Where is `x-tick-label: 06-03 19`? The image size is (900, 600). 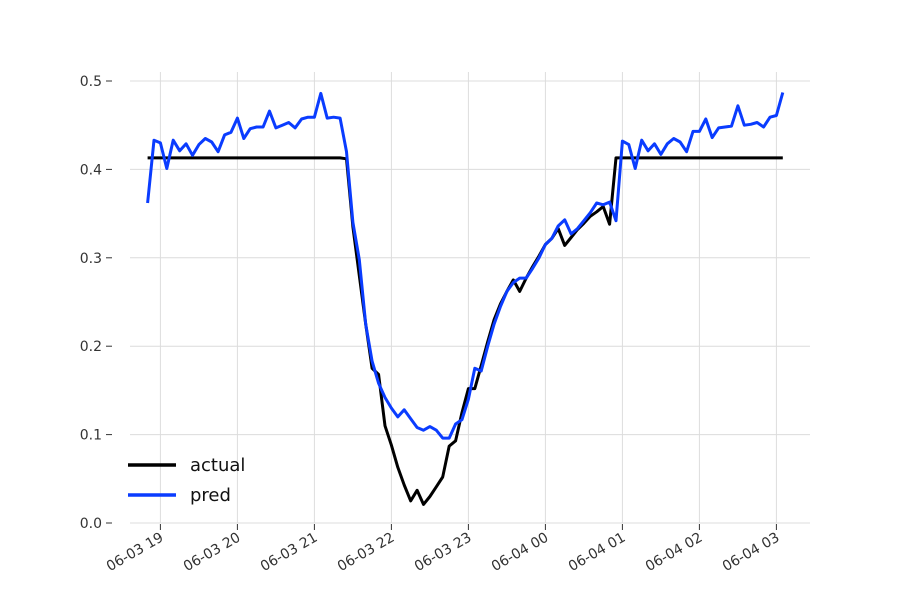
x-tick-label: 06-03 19 is located at coordinates (135, 552).